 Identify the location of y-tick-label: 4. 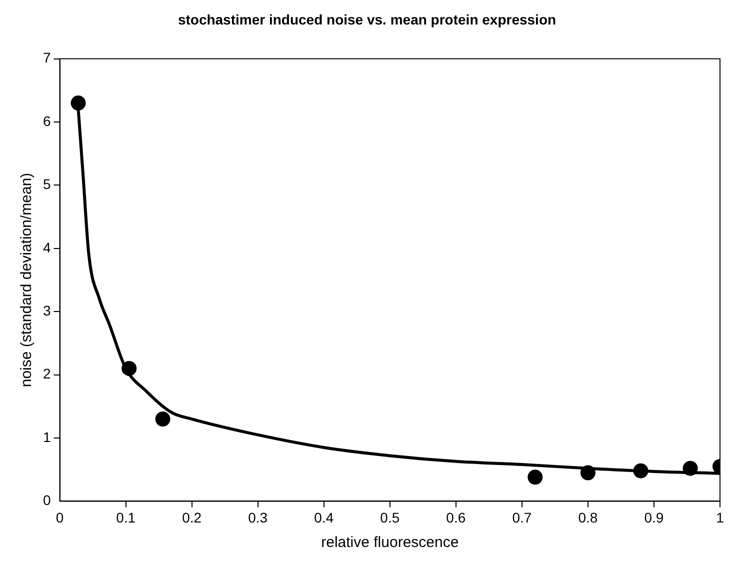
(46, 247).